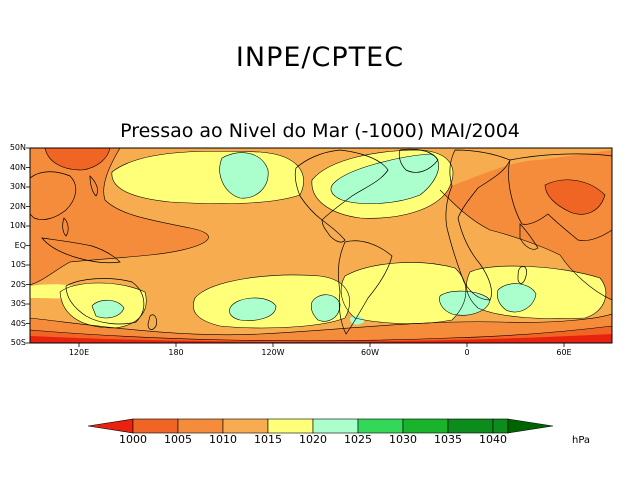 This screenshot has width=640, height=494. What do you see at coordinates (53, 195) in the screenshot?
I see `coast-east-asia` at bounding box center [53, 195].